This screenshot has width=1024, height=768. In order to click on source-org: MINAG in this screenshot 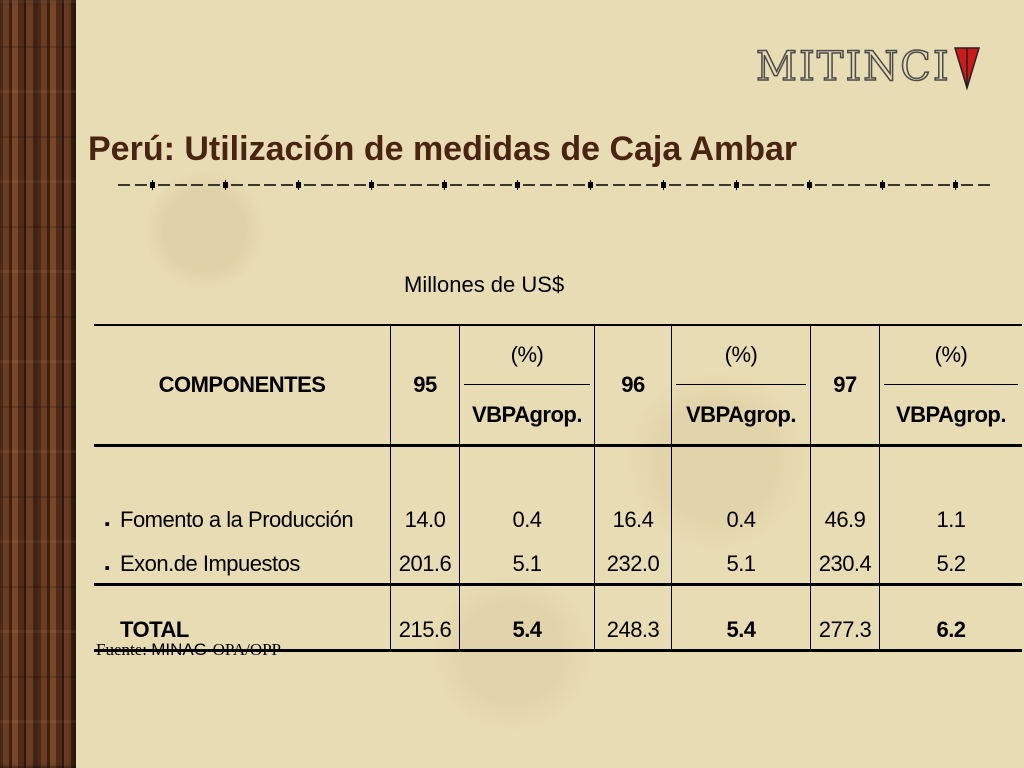, I will do `click(179, 649)`.